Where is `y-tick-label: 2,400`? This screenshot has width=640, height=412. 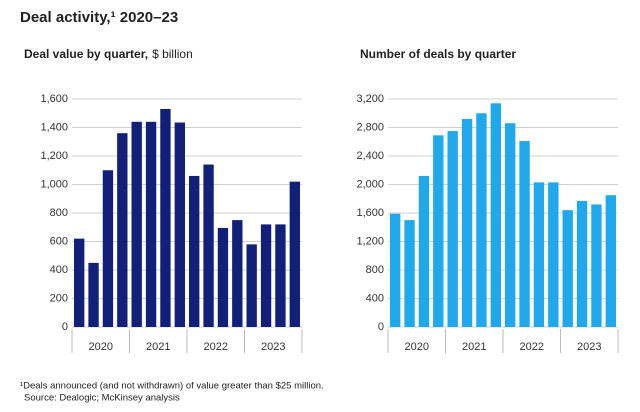 y-tick-label: 2,400 is located at coordinates (370, 156).